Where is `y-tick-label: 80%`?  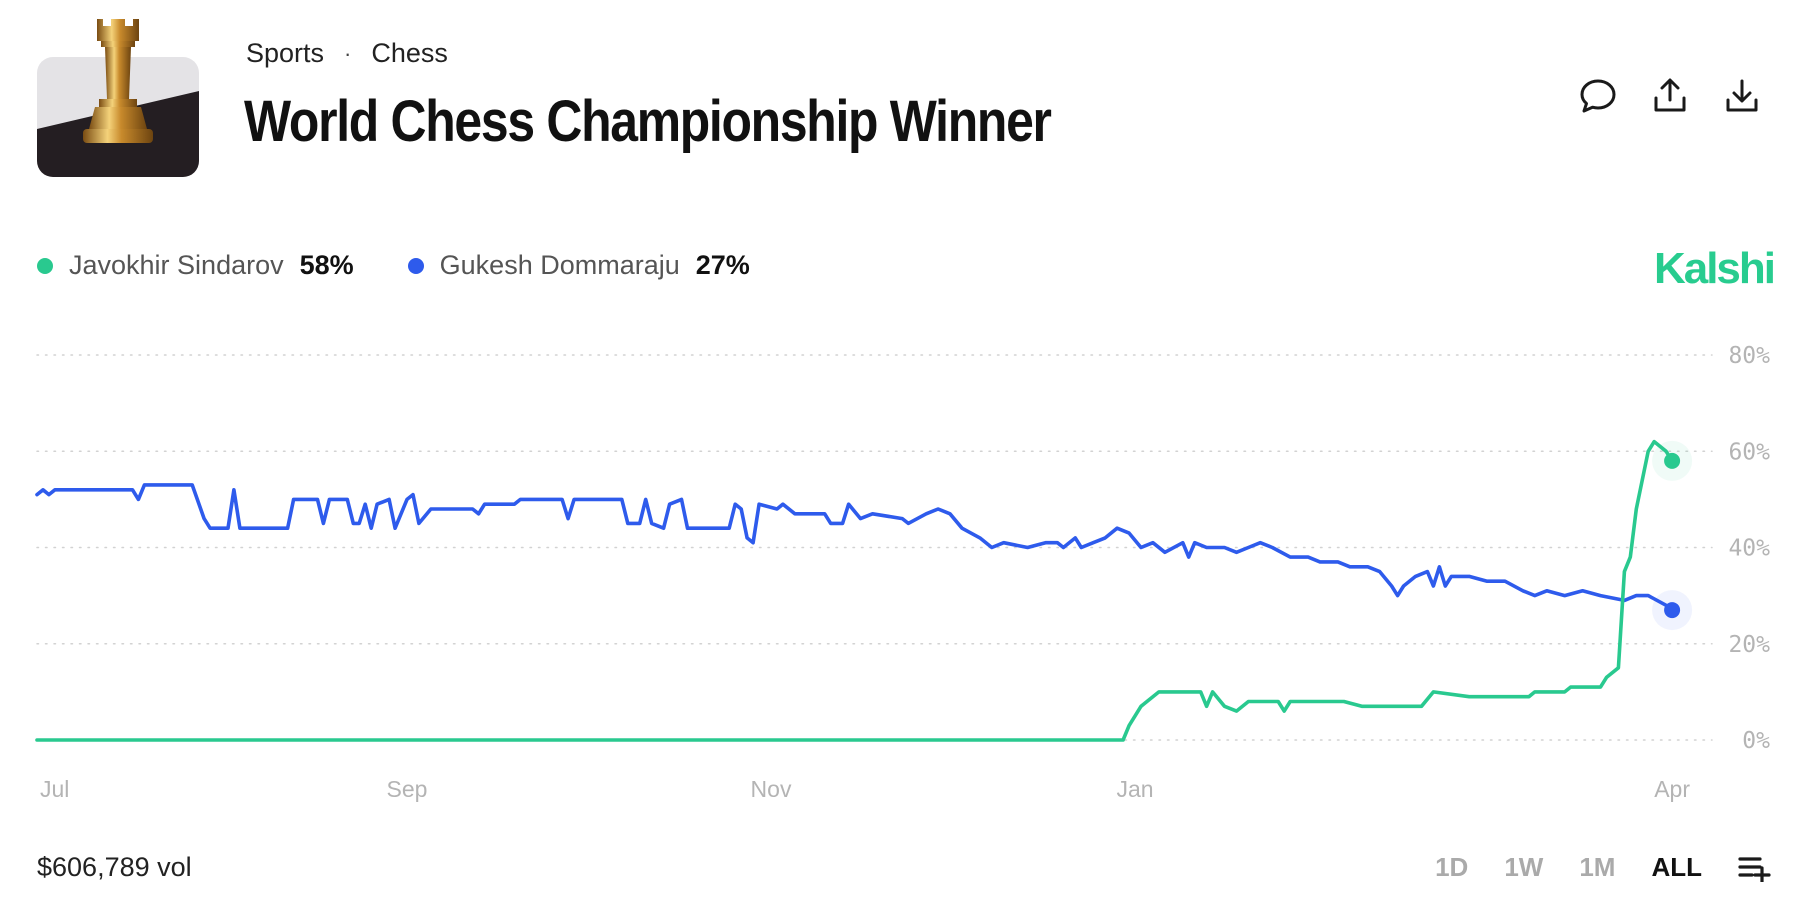 y-tick-label: 80% is located at coordinates (1749, 356).